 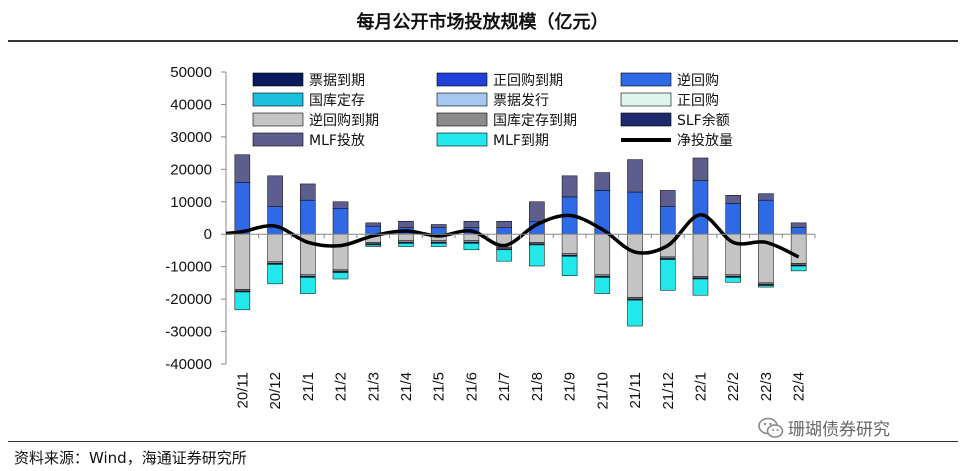 What do you see at coordinates (191, 169) in the screenshot?
I see `y-tick-label: 20000` at bounding box center [191, 169].